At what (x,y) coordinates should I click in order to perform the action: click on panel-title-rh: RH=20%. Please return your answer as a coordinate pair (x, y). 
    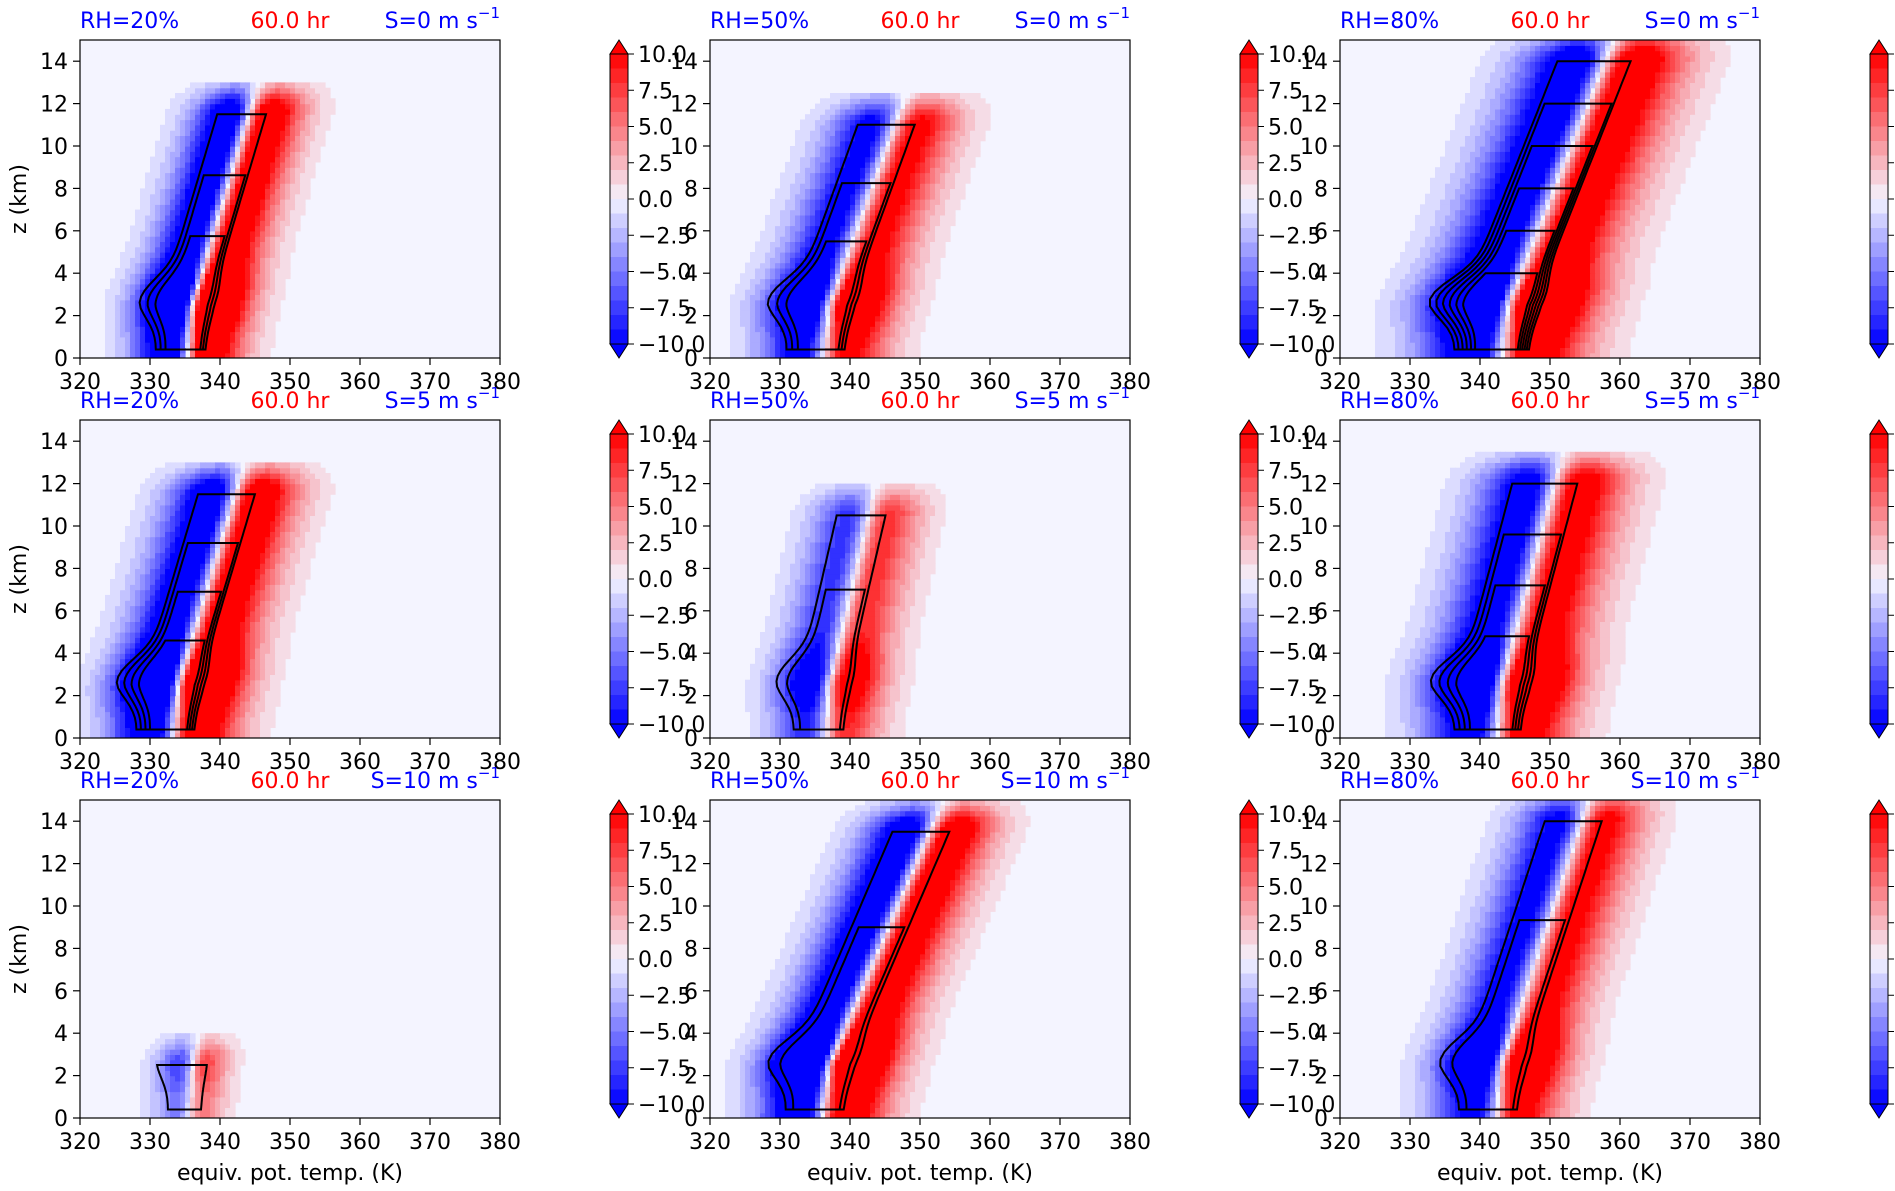
    Looking at the image, I should click on (129, 21).